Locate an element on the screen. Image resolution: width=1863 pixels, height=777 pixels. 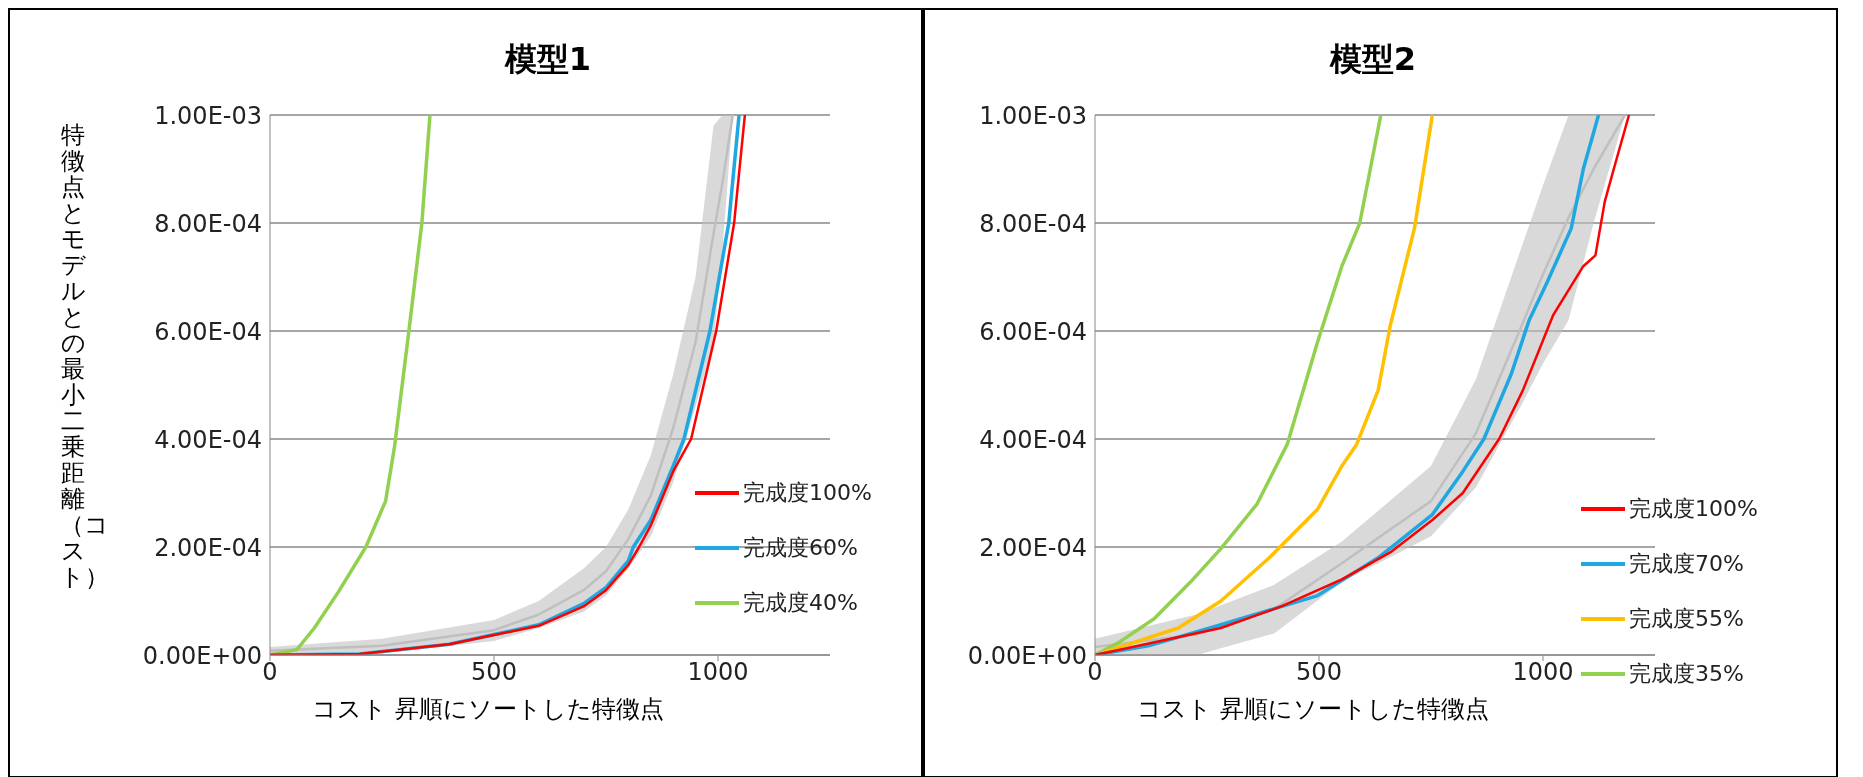
chart-title: 模型1 is located at coordinates (548, 59).